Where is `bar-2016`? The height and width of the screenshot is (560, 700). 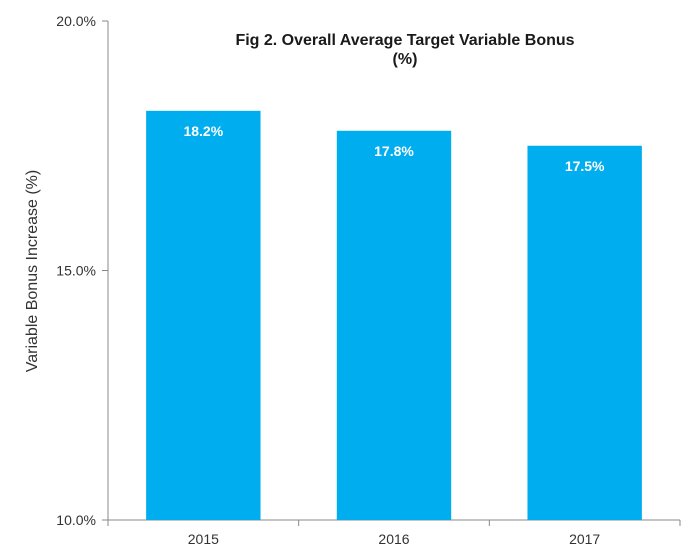
bar-2016 is located at coordinates (394, 325).